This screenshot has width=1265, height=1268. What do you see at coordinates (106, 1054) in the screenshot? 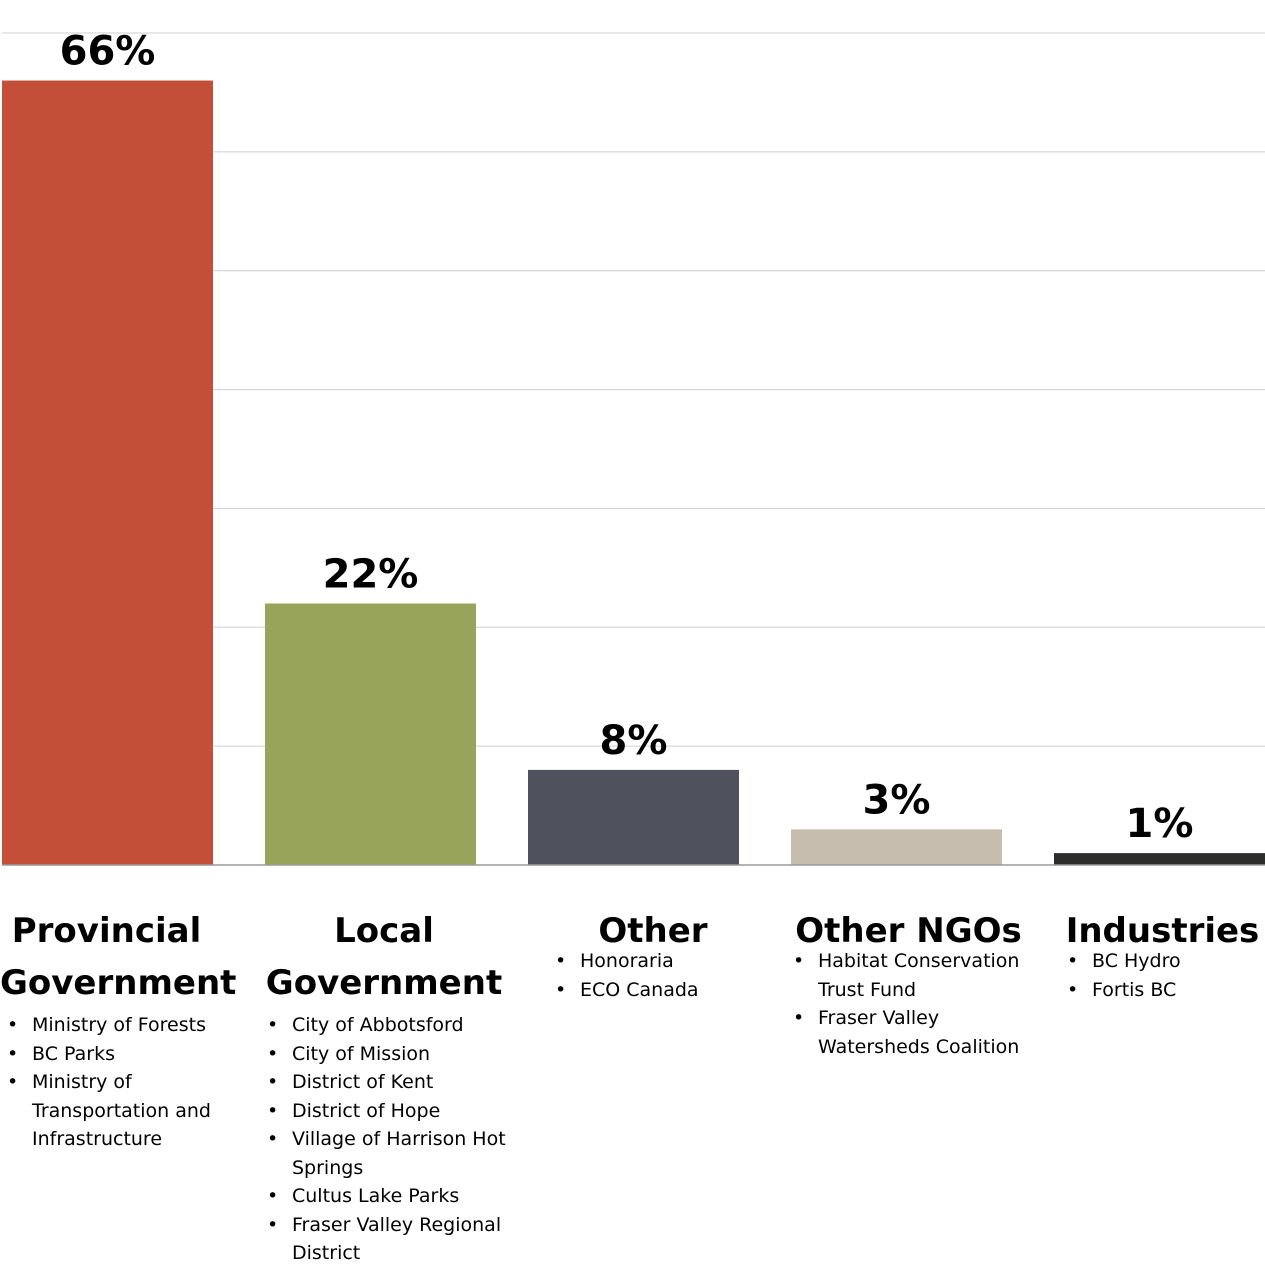
I see `list-item: BC Parks` at bounding box center [106, 1054].